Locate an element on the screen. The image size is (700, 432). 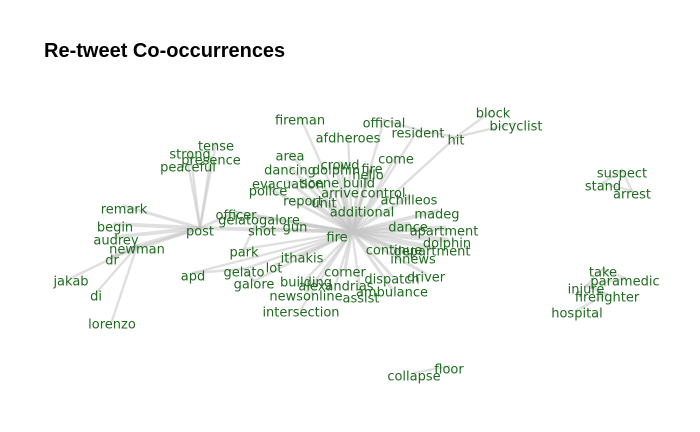
node-label-shot: shot is located at coordinates (262, 232).